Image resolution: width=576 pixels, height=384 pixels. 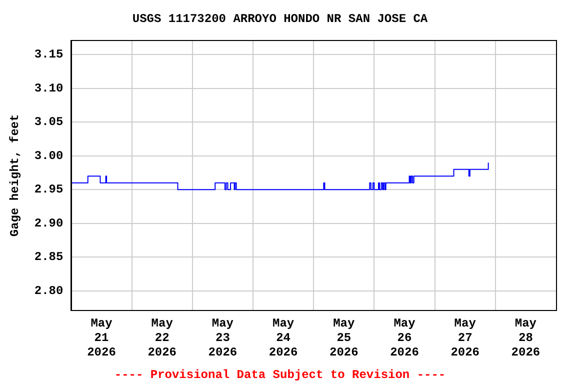 What do you see at coordinates (15, 175) in the screenshot?
I see `y-axis-title: Gage height, feet` at bounding box center [15, 175].